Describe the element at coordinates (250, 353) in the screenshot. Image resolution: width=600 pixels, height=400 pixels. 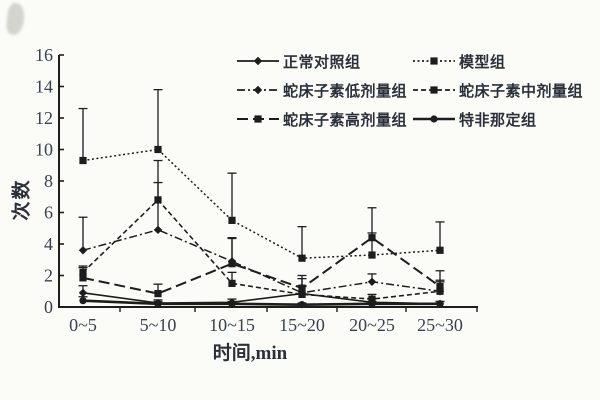
I see `x-axis-title: 时间,min` at that location.